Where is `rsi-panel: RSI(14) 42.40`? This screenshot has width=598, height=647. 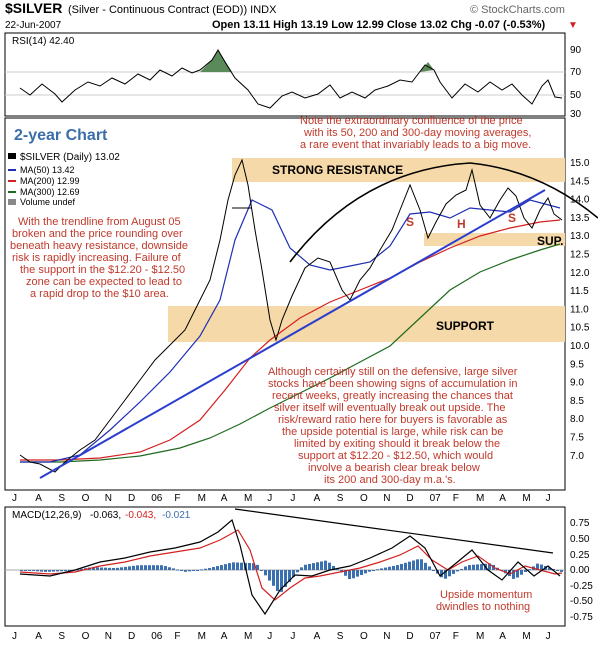 rsi-panel: RSI(14) 42.40 is located at coordinates (285, 74).